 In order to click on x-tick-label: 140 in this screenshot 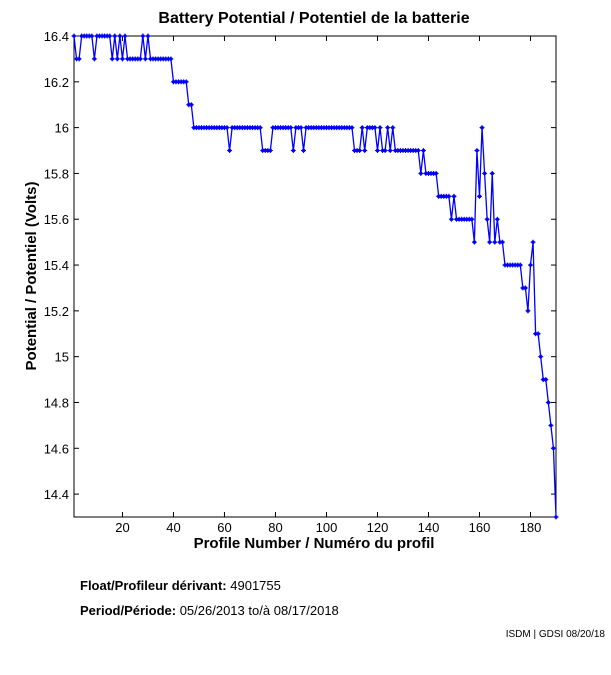, I will do `click(429, 527)`.